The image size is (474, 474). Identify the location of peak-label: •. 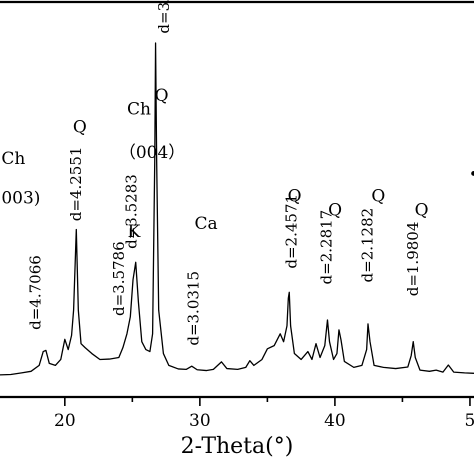
(471, 175).